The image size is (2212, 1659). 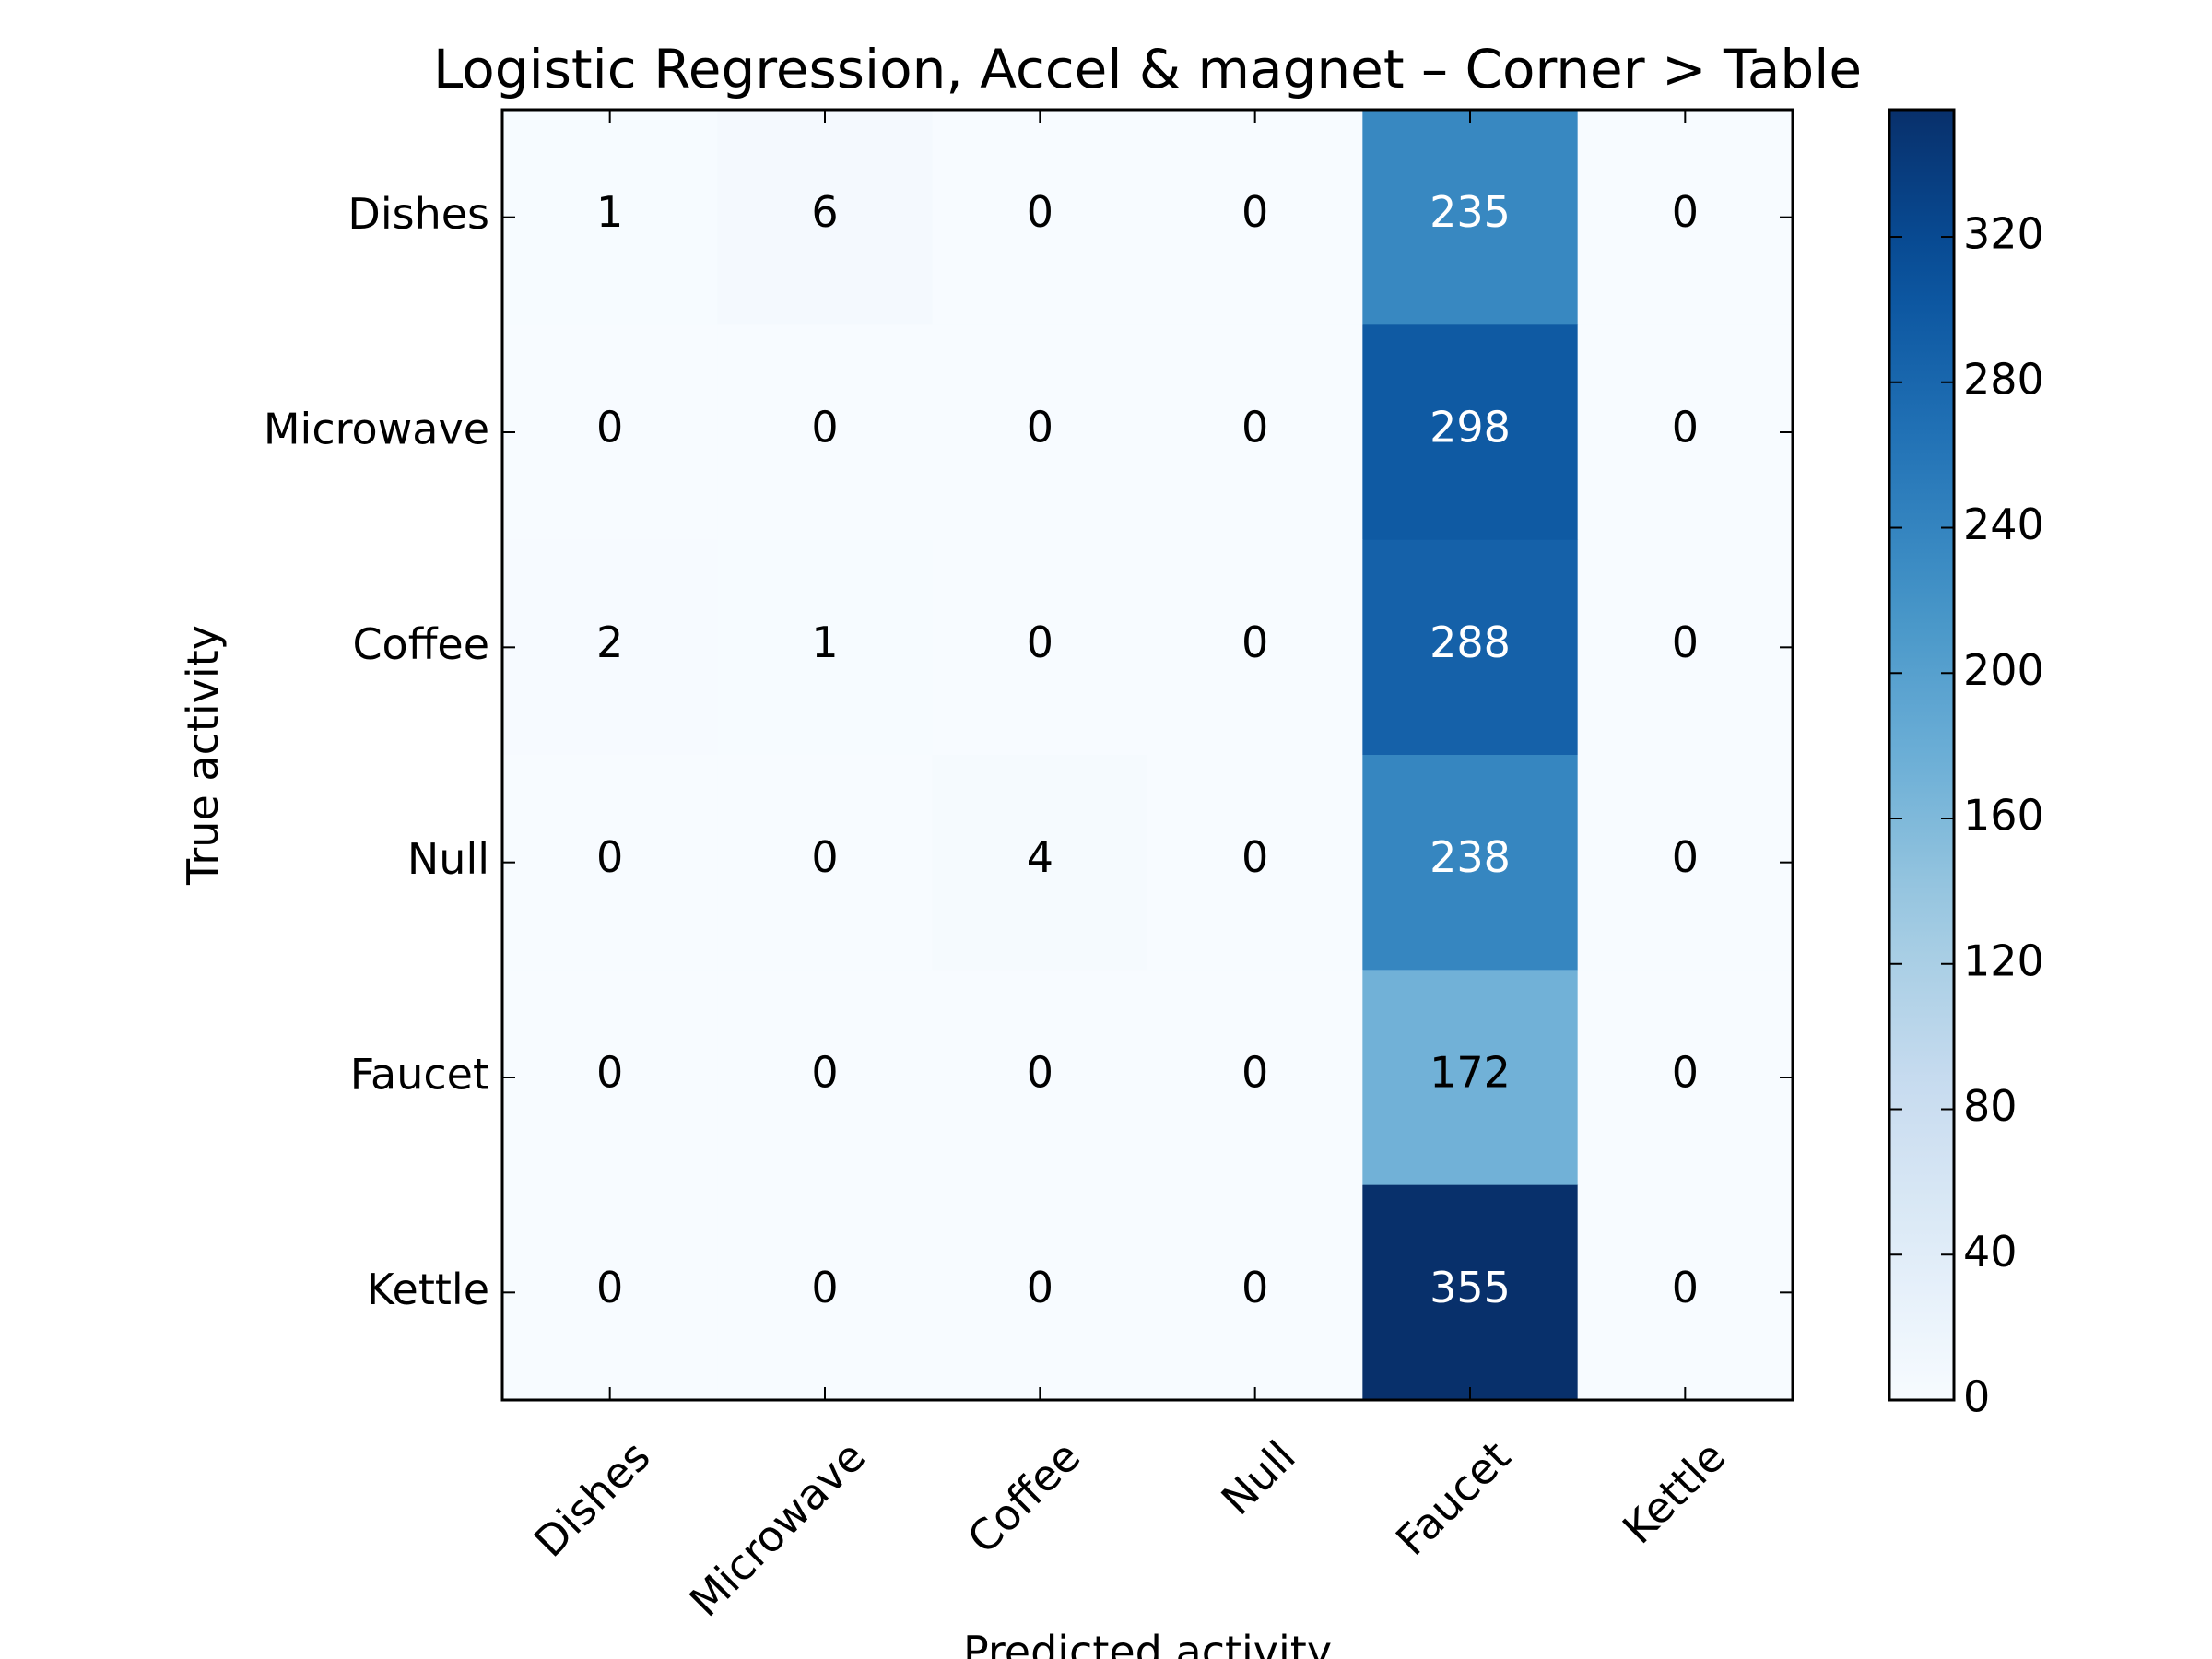 What do you see at coordinates (2003, 234) in the screenshot?
I see `colorbar-tick-label: 320` at bounding box center [2003, 234].